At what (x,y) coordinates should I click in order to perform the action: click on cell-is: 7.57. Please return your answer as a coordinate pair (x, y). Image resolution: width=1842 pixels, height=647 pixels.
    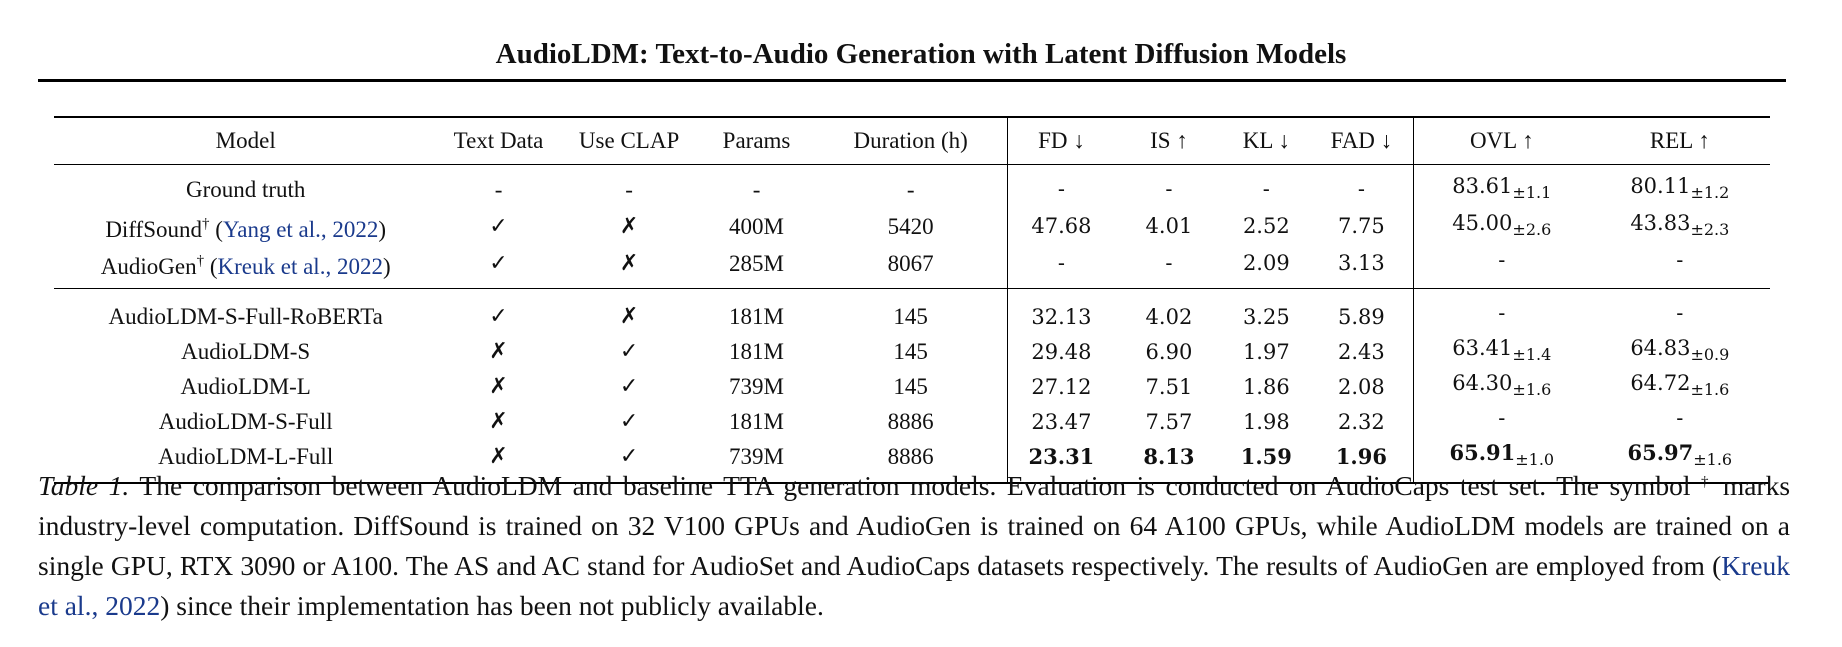
    Looking at the image, I should click on (1169, 421).